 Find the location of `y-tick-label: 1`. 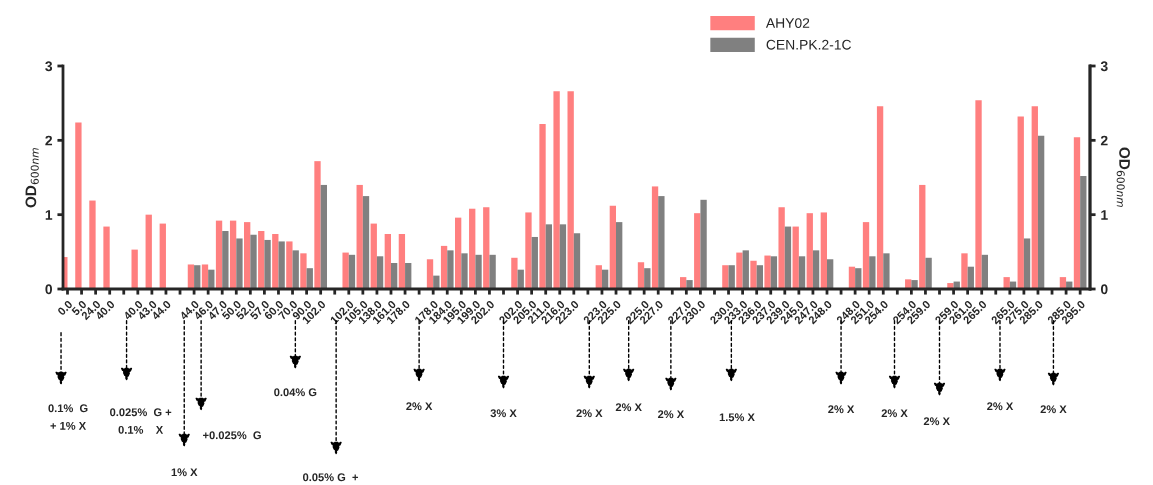

y-tick-label: 1 is located at coordinates (49, 215).